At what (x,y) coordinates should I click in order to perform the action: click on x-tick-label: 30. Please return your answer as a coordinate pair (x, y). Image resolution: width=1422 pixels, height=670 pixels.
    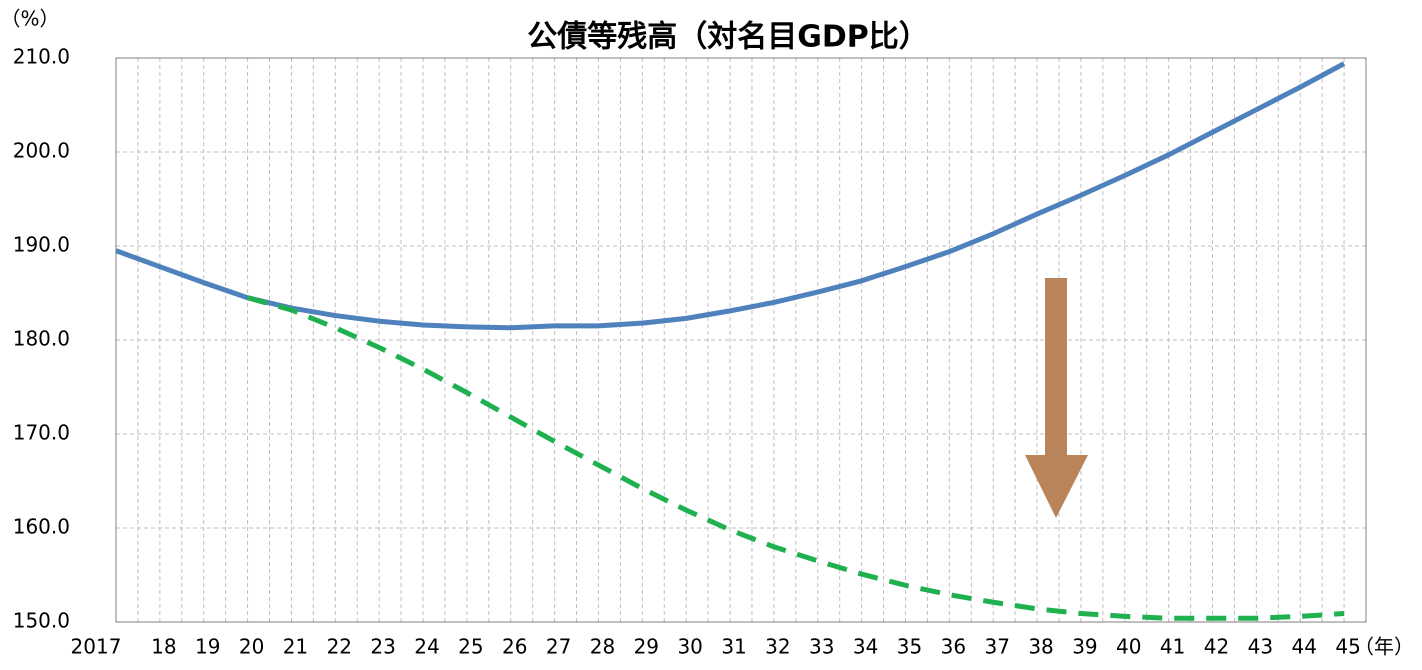
    Looking at the image, I should click on (689, 647).